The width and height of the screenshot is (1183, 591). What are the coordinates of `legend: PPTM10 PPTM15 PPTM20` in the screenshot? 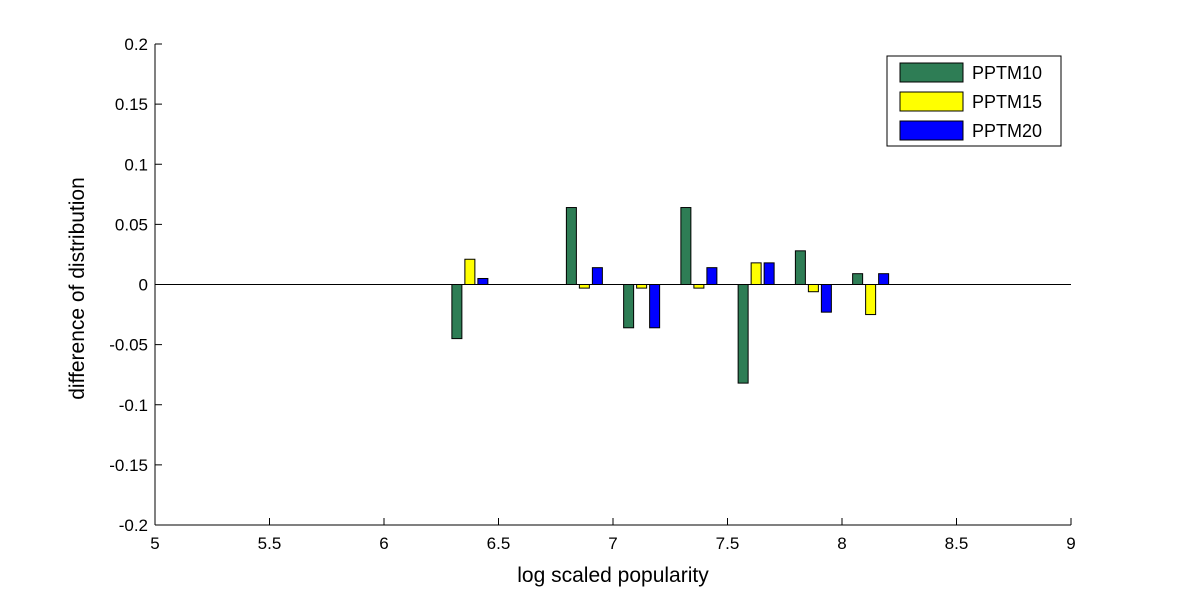 It's located at (974, 101).